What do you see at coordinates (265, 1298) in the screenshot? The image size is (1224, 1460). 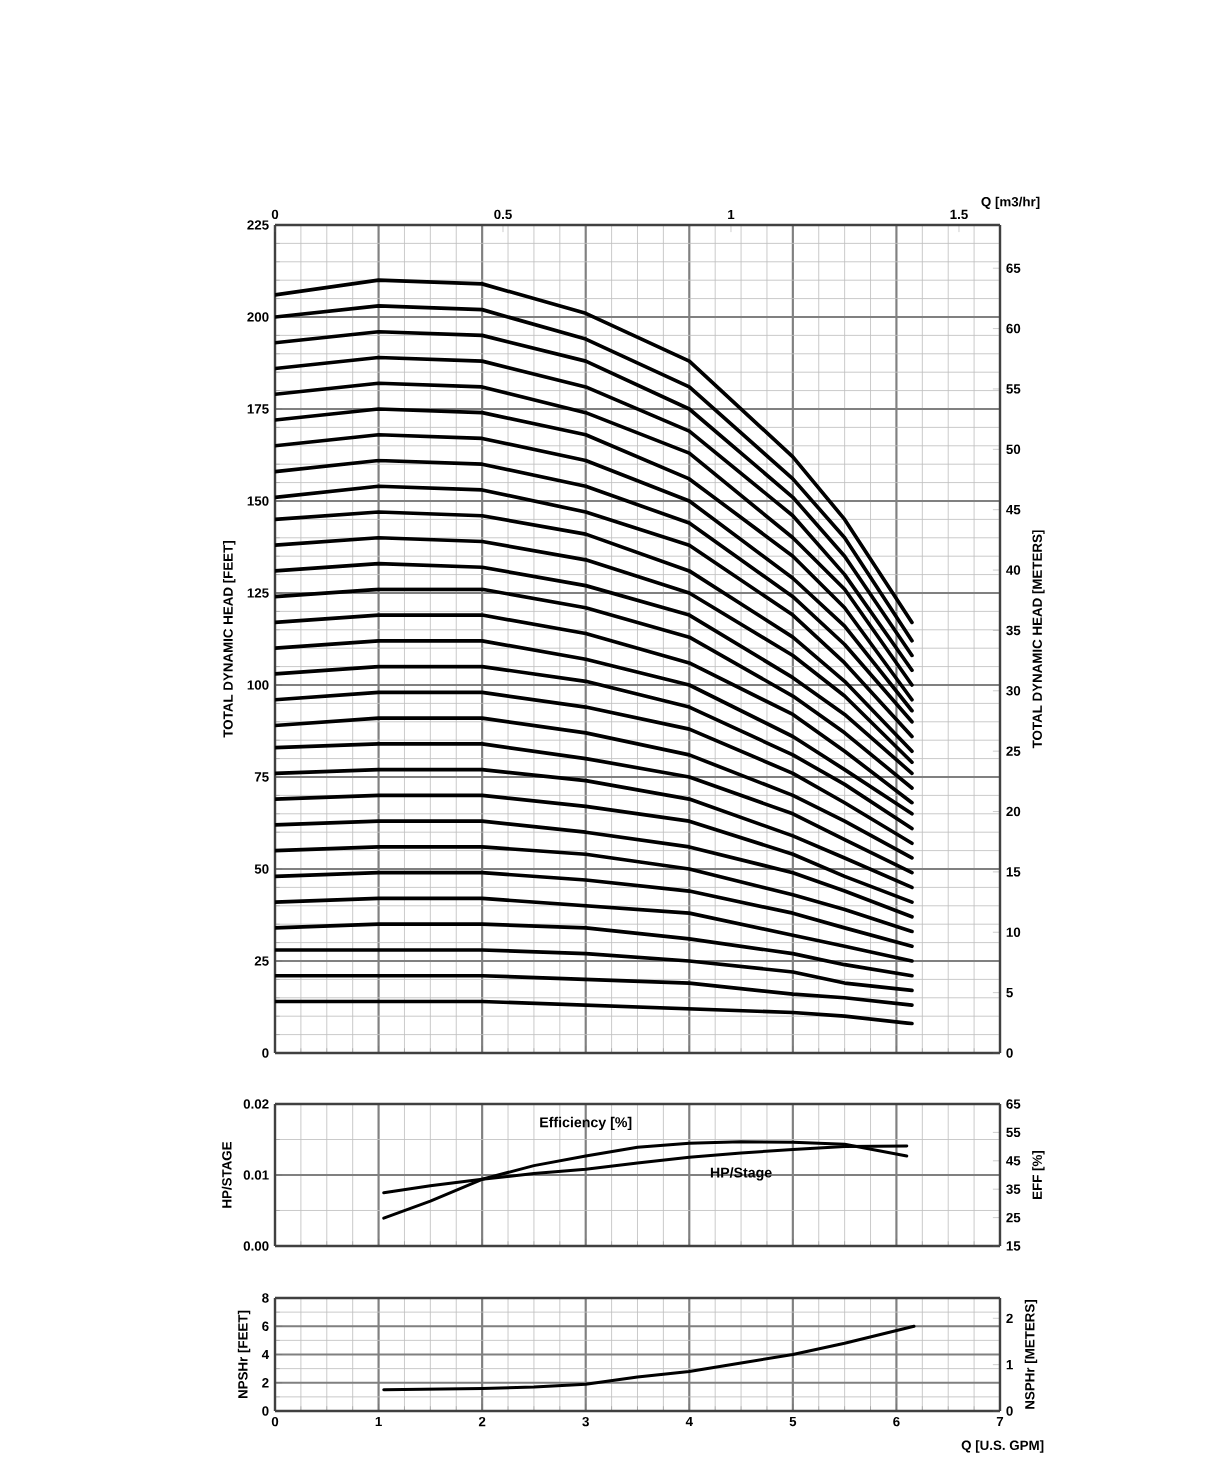 I see `y-tick-label: 8` at bounding box center [265, 1298].